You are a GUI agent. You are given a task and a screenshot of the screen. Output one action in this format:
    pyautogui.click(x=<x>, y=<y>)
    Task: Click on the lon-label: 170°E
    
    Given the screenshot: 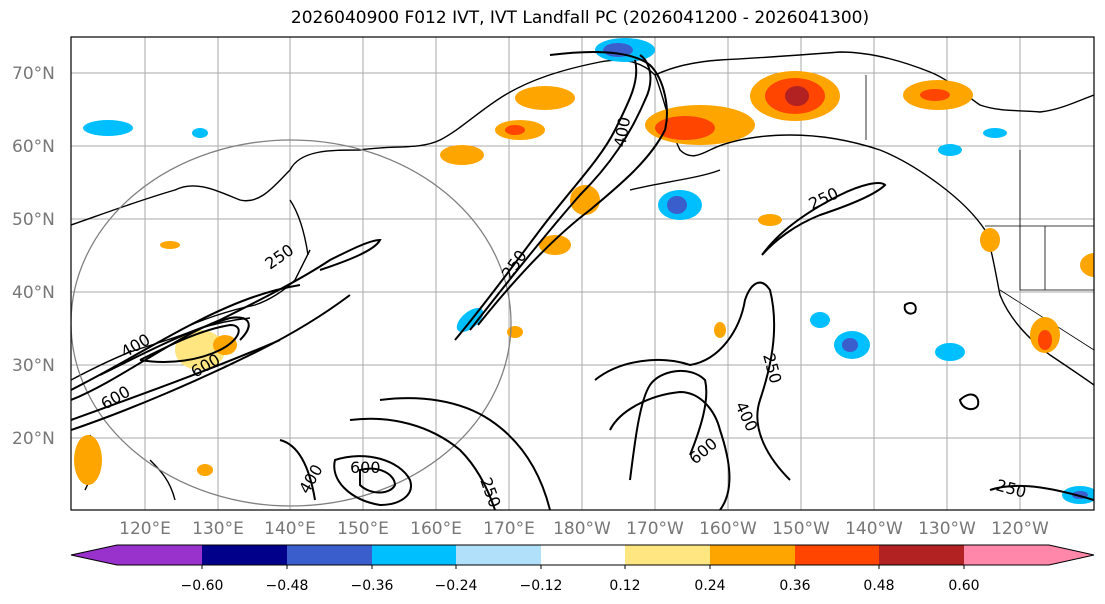 What is the action you would take?
    pyautogui.click(x=509, y=529)
    